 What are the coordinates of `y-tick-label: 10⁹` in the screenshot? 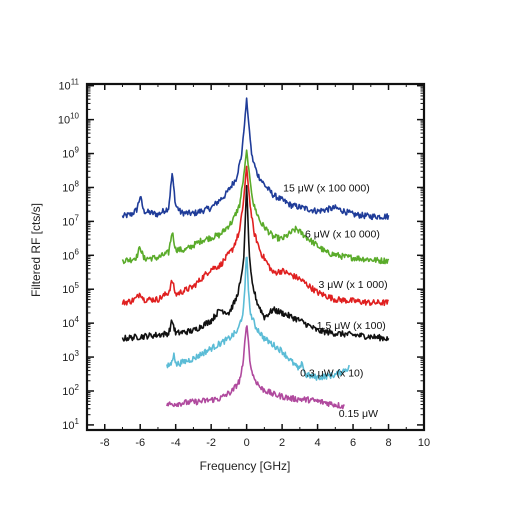 It's located at (70, 153).